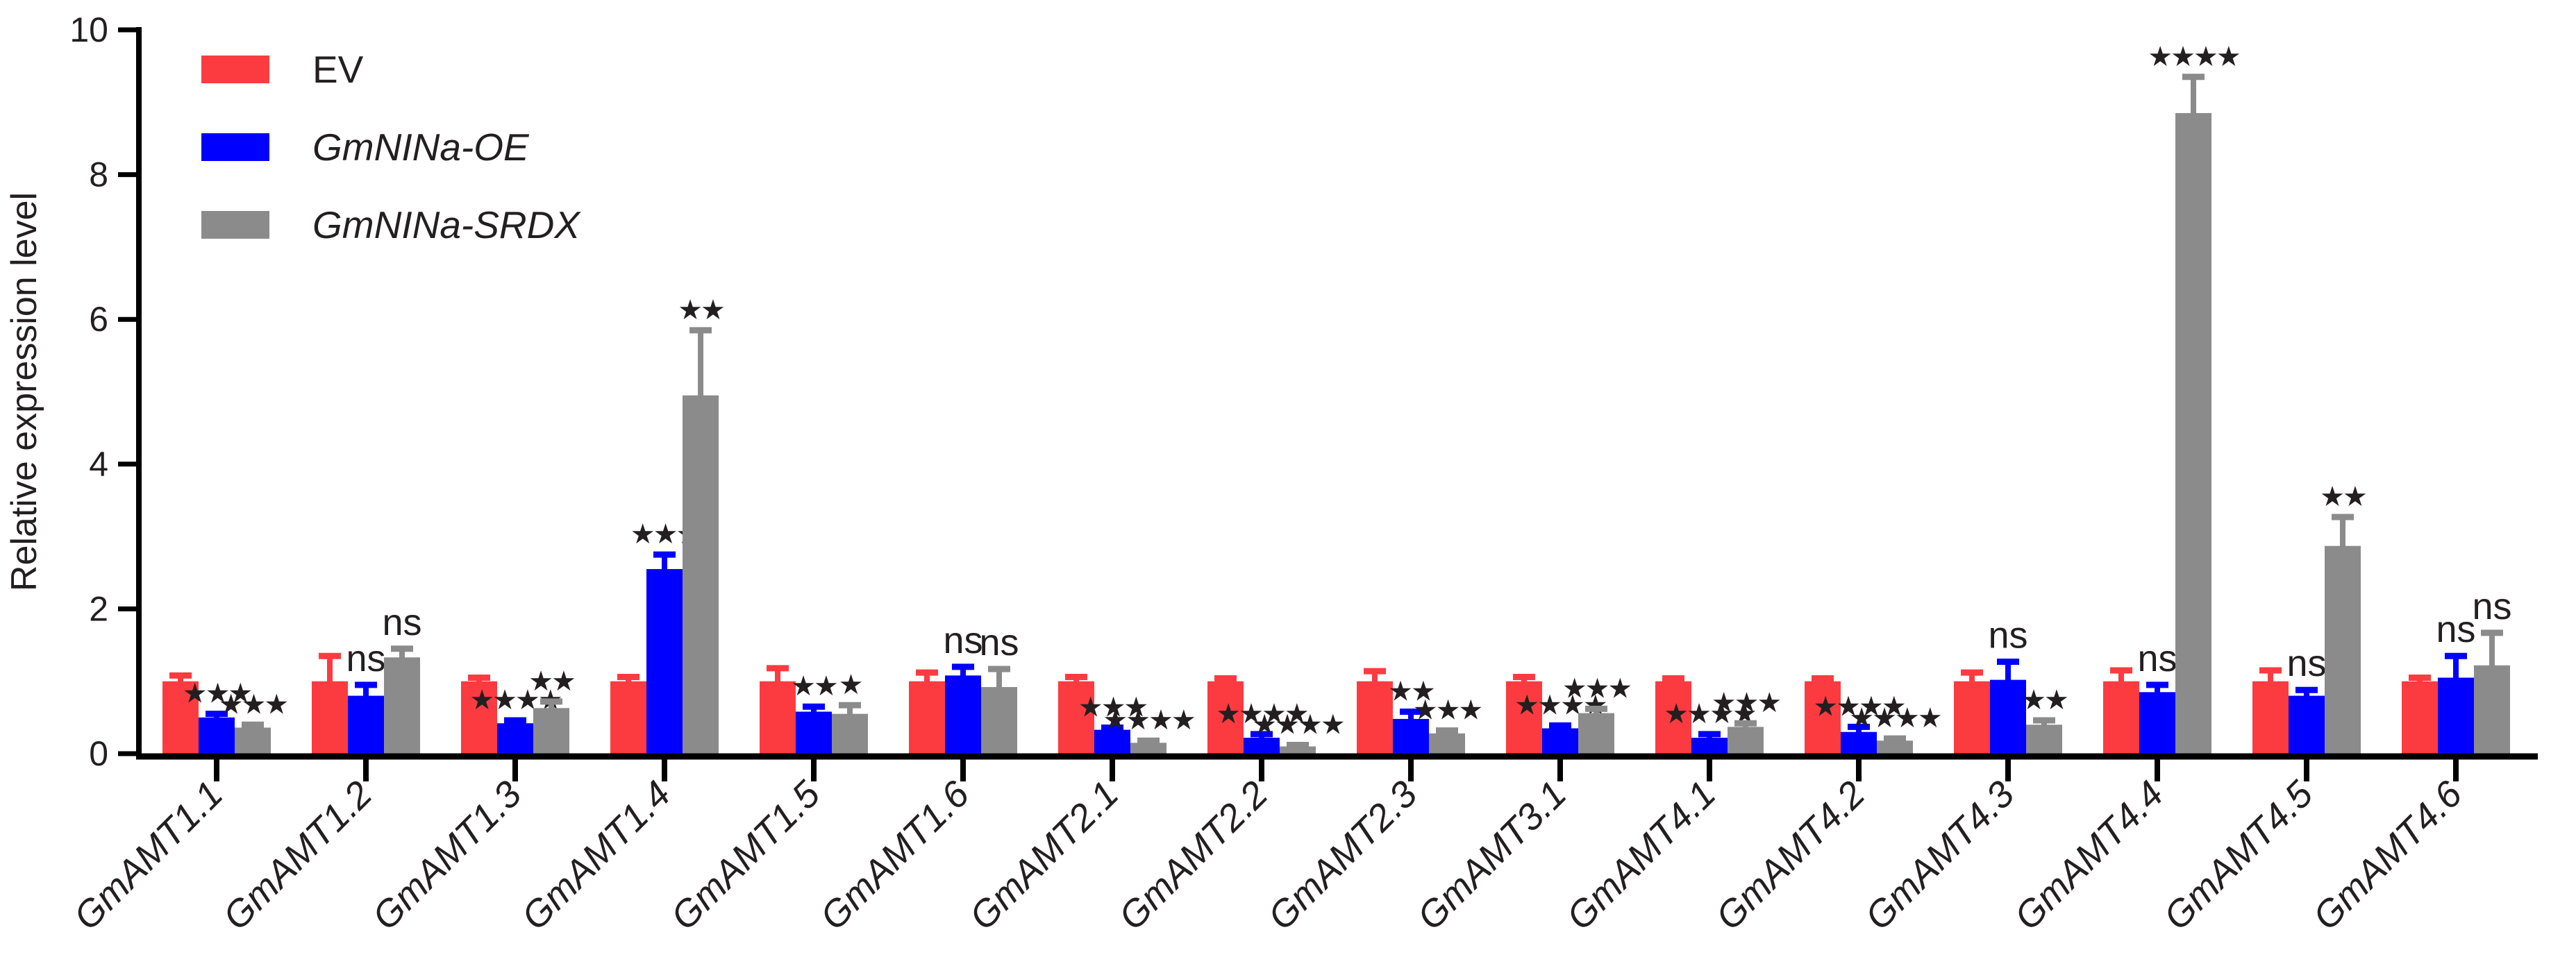 This screenshot has width=2576, height=957. Describe the element at coordinates (330, 717) in the screenshot. I see `bar-EV-GmAMT1.2` at that location.